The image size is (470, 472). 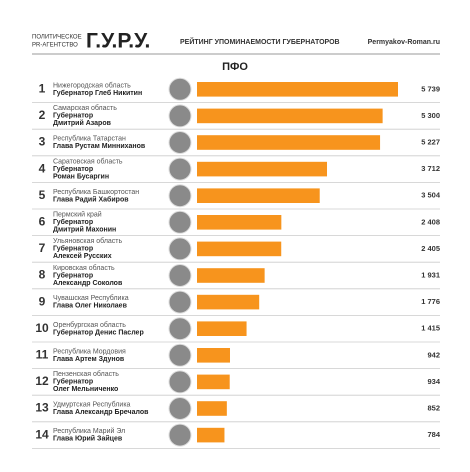 I want to click on rank: 11, so click(x=42, y=354).